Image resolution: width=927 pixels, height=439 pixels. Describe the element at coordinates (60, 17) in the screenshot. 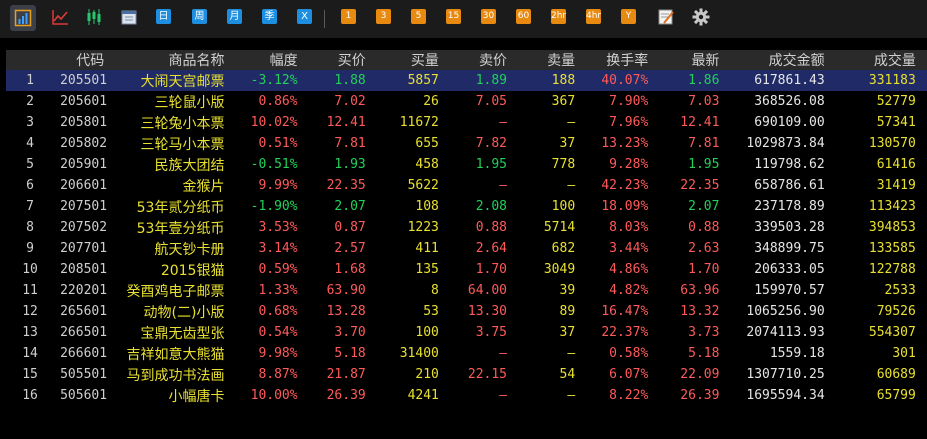

I see `line-chart-icon` at that location.